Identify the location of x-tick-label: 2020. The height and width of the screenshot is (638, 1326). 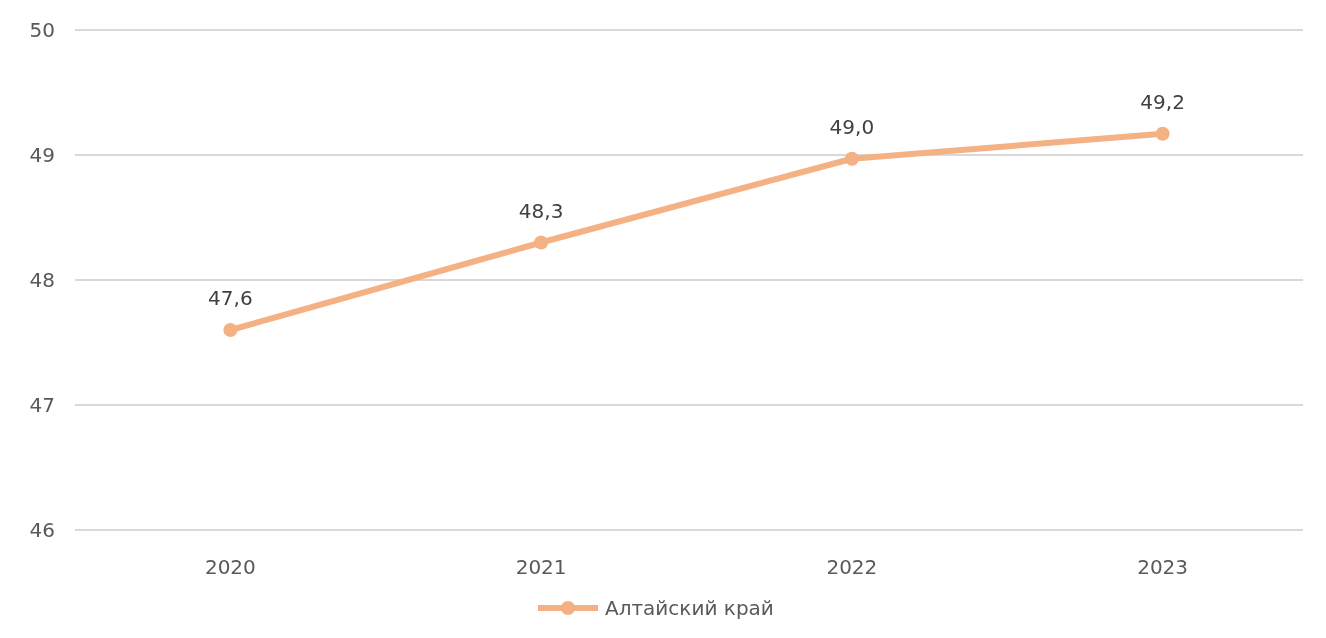
(230, 567).